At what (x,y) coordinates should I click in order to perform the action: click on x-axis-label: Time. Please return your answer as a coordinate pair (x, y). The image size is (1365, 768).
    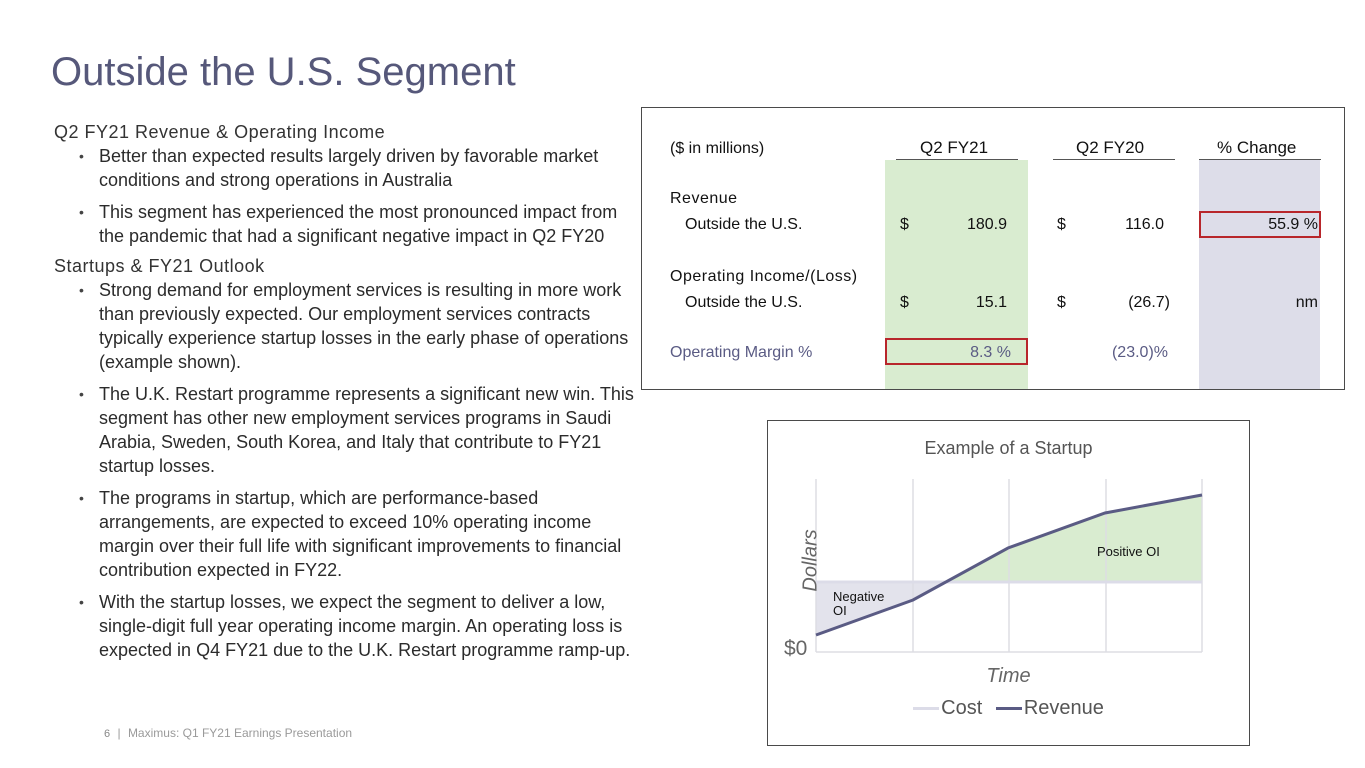
    Looking at the image, I should click on (1008, 676).